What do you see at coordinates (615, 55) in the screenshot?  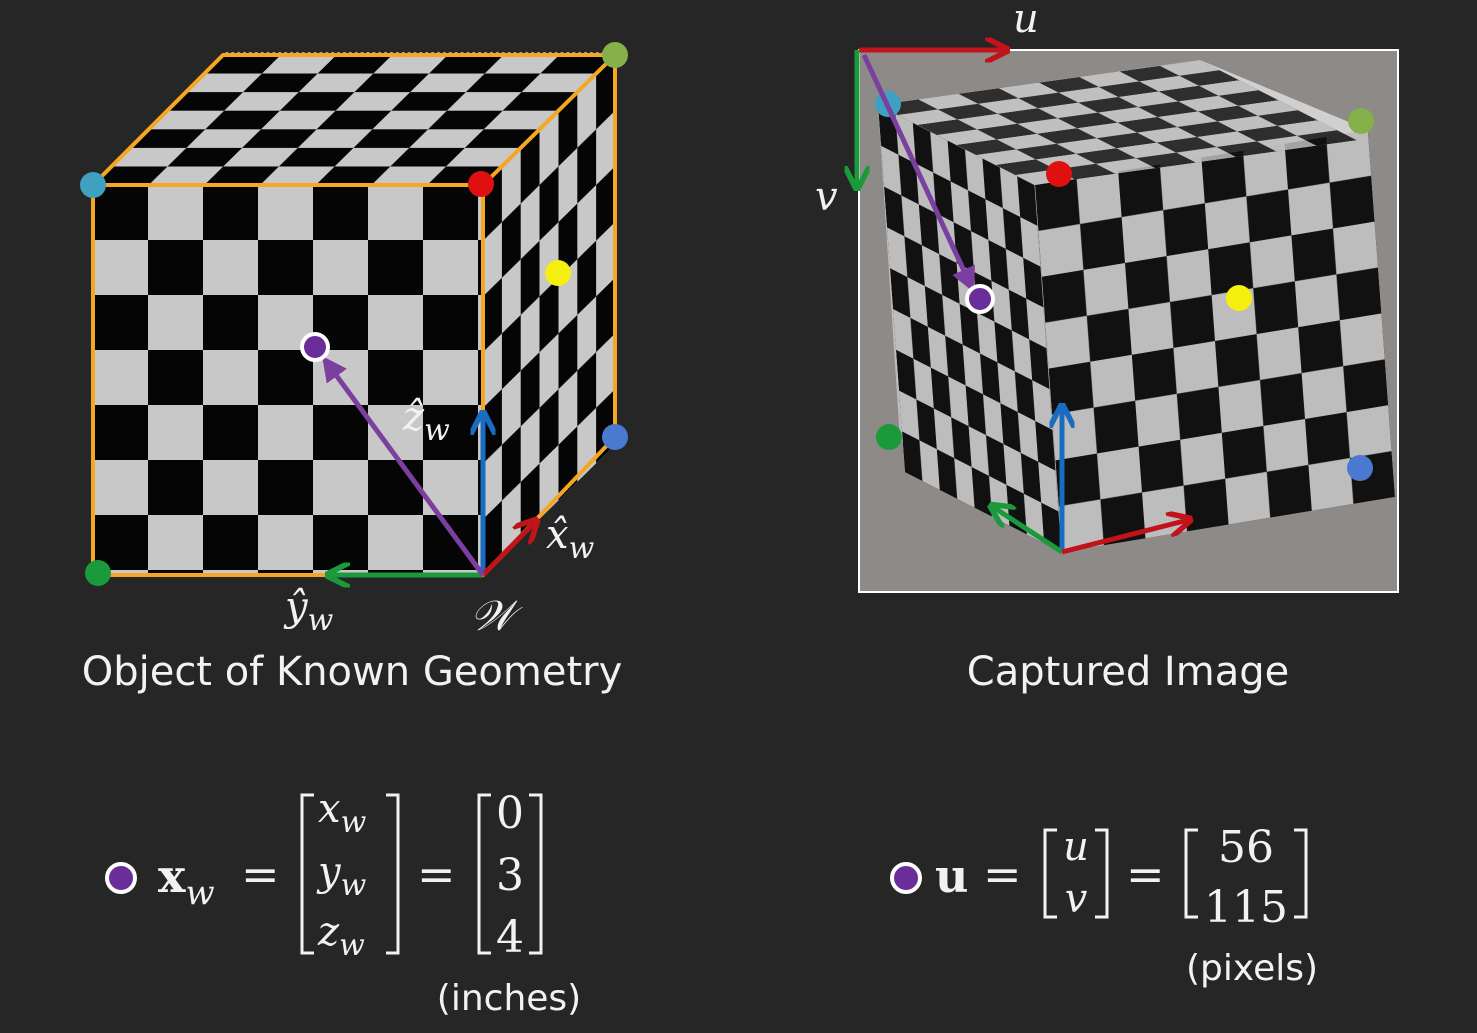 I see `corner-dot-olive` at bounding box center [615, 55].